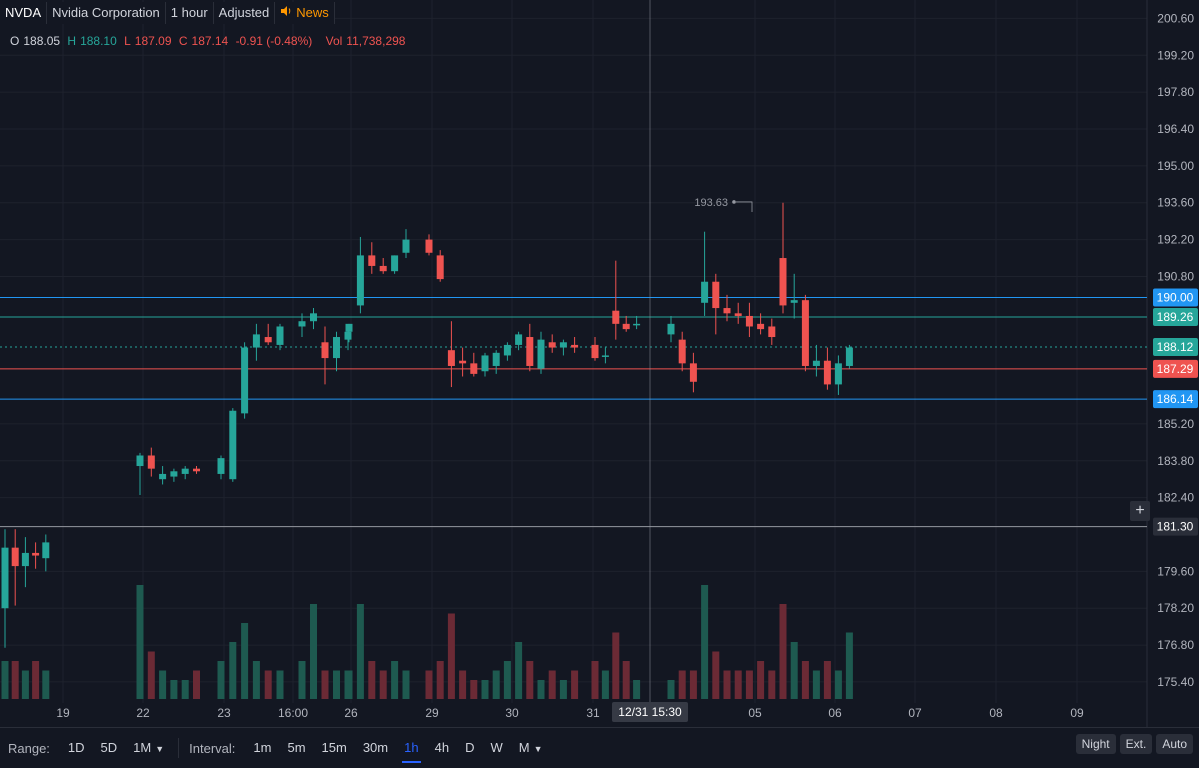 The image size is (1199, 768). I want to click on interval-w-button: W, so click(496, 747).